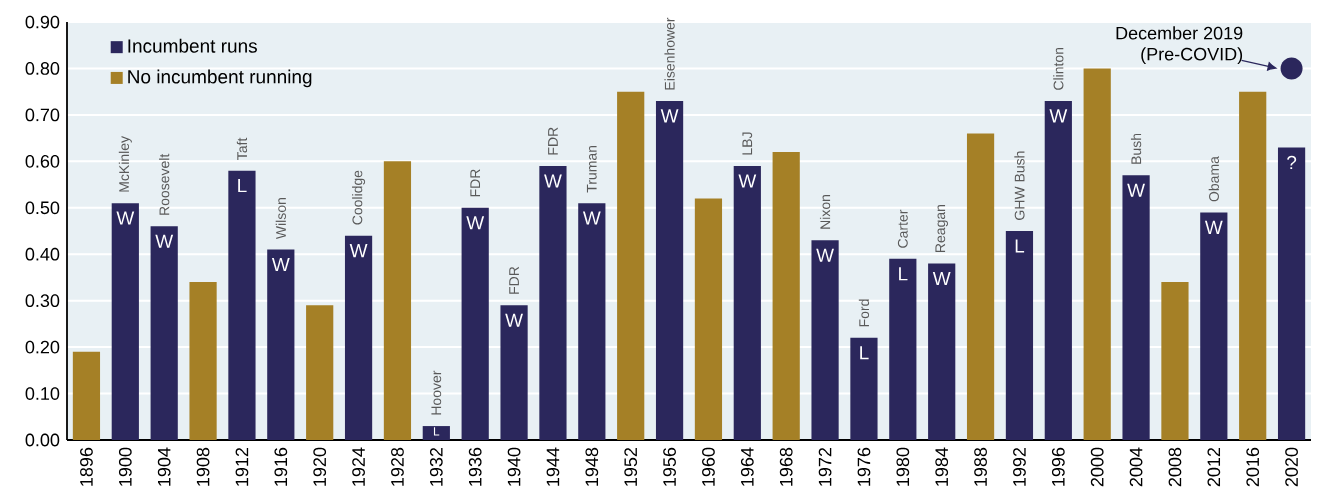  What do you see at coordinates (164, 184) in the screenshot?
I see `annotation: Roosevelt` at bounding box center [164, 184].